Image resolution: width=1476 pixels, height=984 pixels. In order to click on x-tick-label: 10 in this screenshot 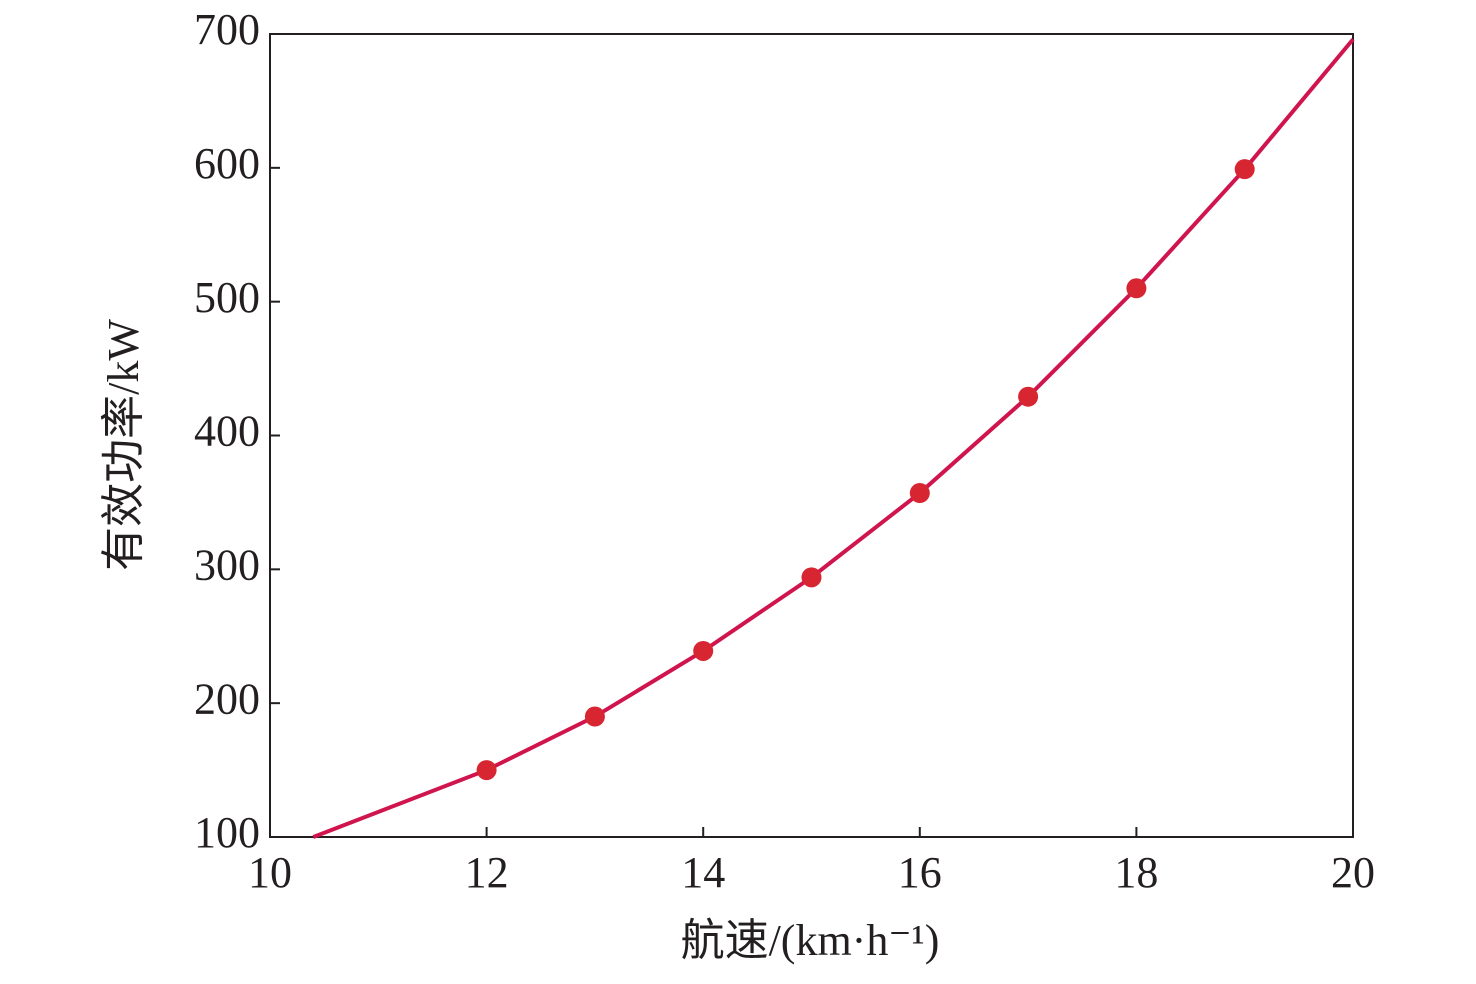, I will do `click(270, 872)`.